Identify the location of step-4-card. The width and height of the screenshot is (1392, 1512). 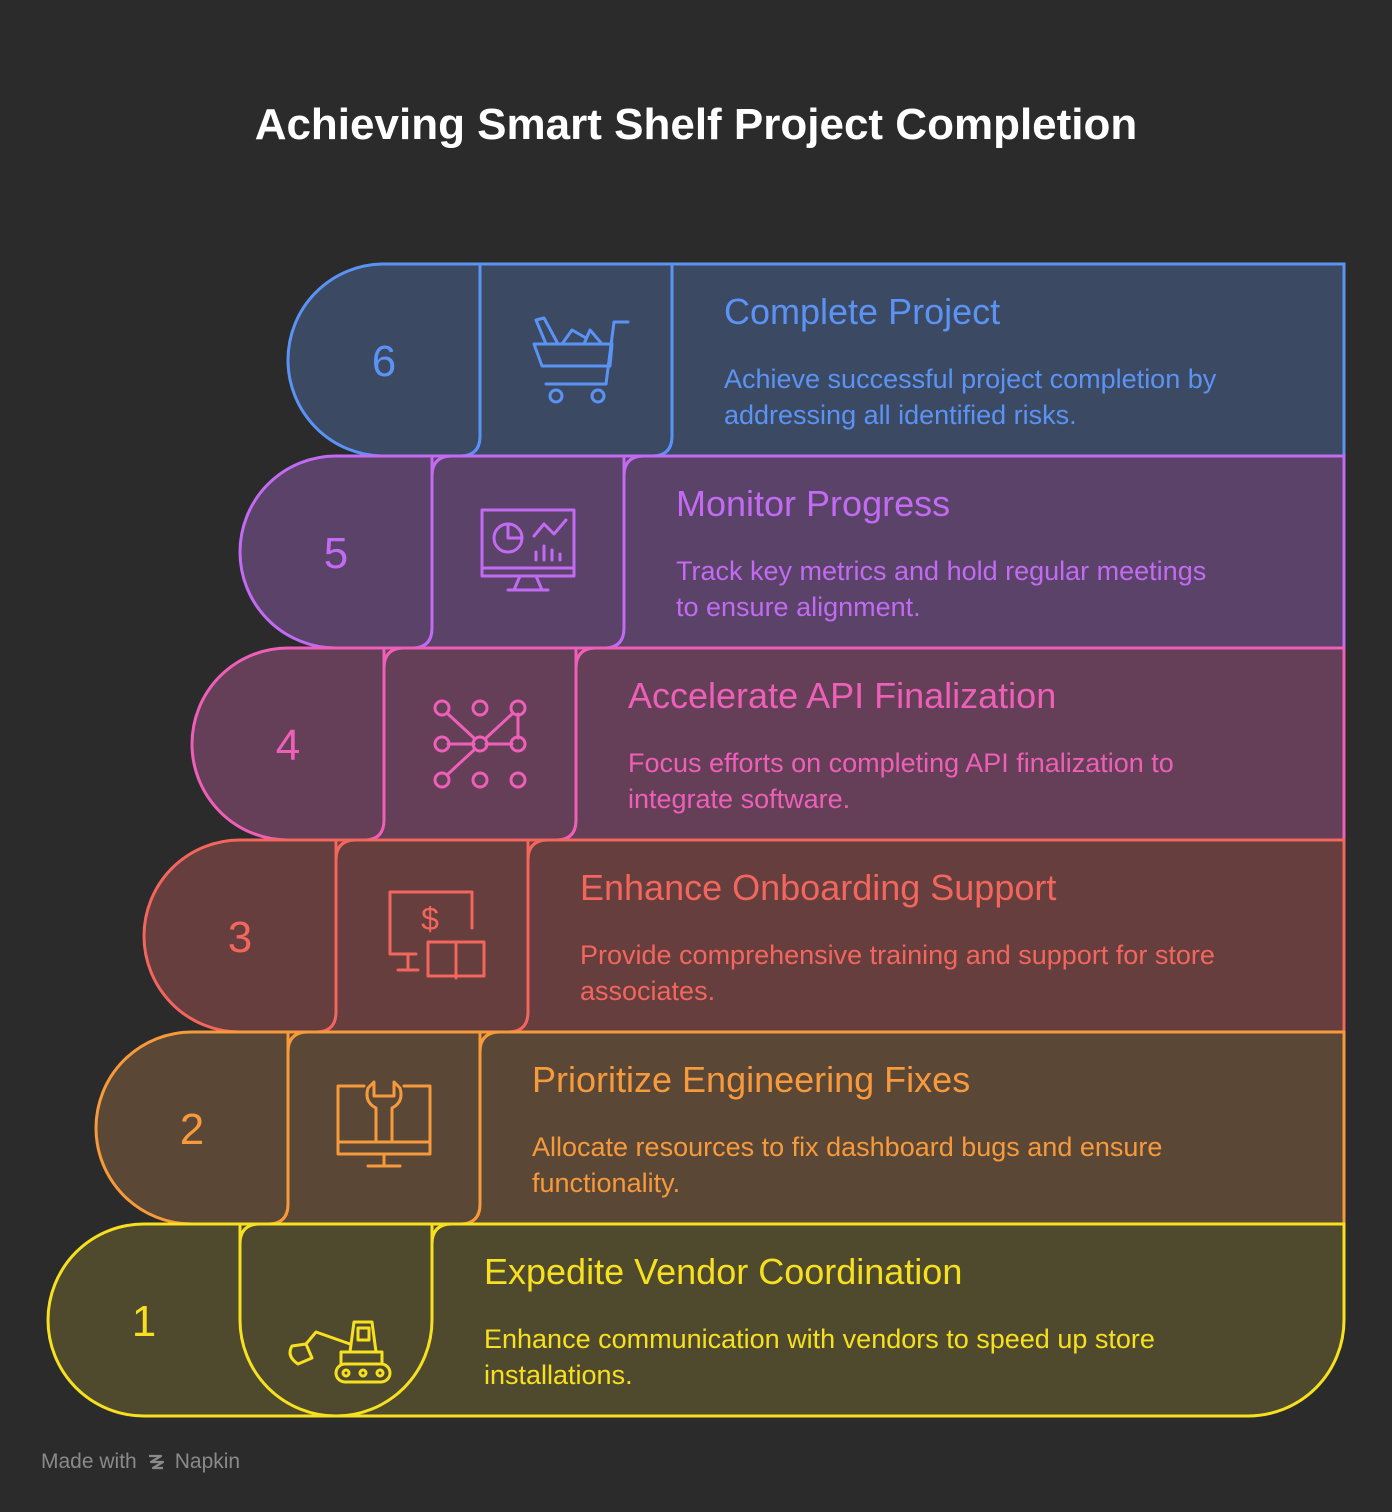
(768, 744).